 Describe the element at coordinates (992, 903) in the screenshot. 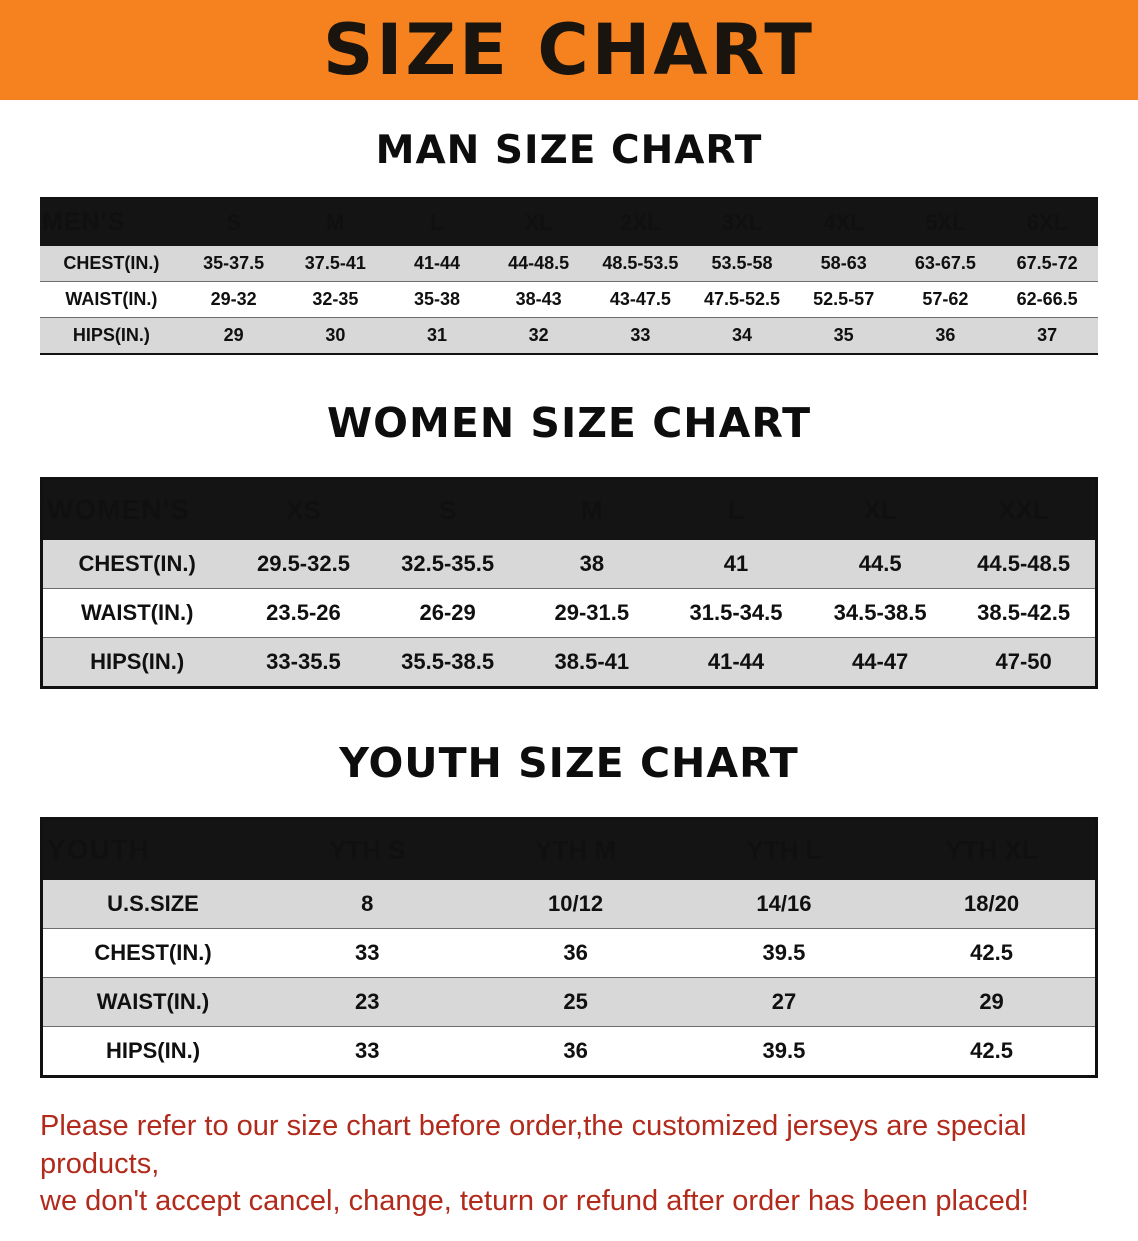

I see `value-cell: 18/20` at that location.